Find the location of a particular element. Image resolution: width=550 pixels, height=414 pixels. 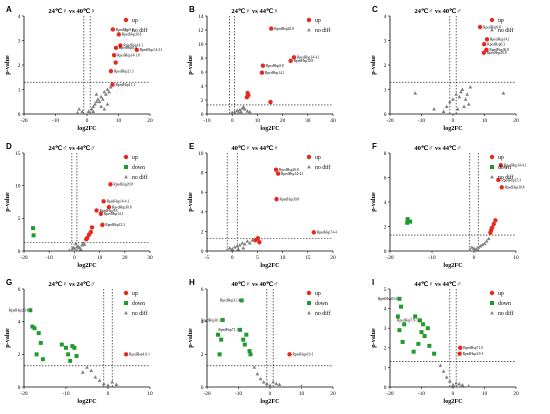

chart-title: 40℃♂ vs 44℃♂ is located at coordinates (437, 148).